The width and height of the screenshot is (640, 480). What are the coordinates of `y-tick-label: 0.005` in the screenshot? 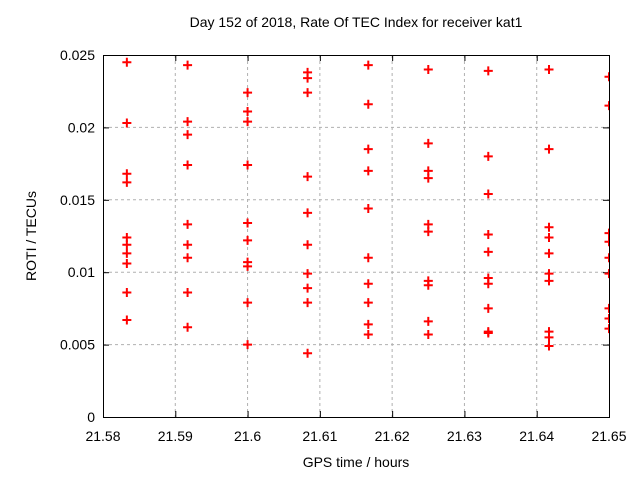 It's located at (77, 345).